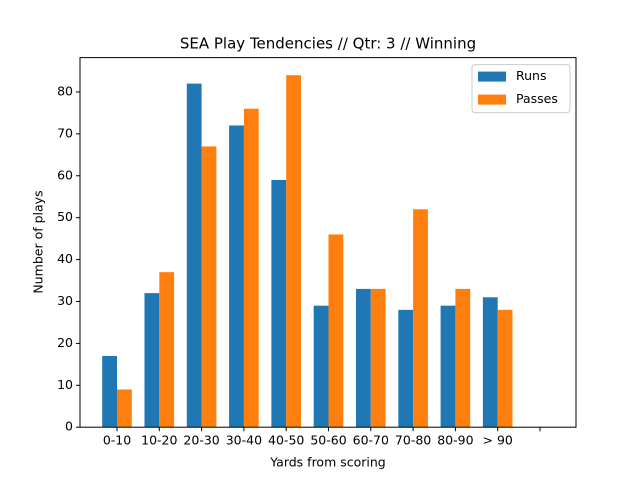  What do you see at coordinates (69, 426) in the screenshot?
I see `y-tick-label: 0` at bounding box center [69, 426].